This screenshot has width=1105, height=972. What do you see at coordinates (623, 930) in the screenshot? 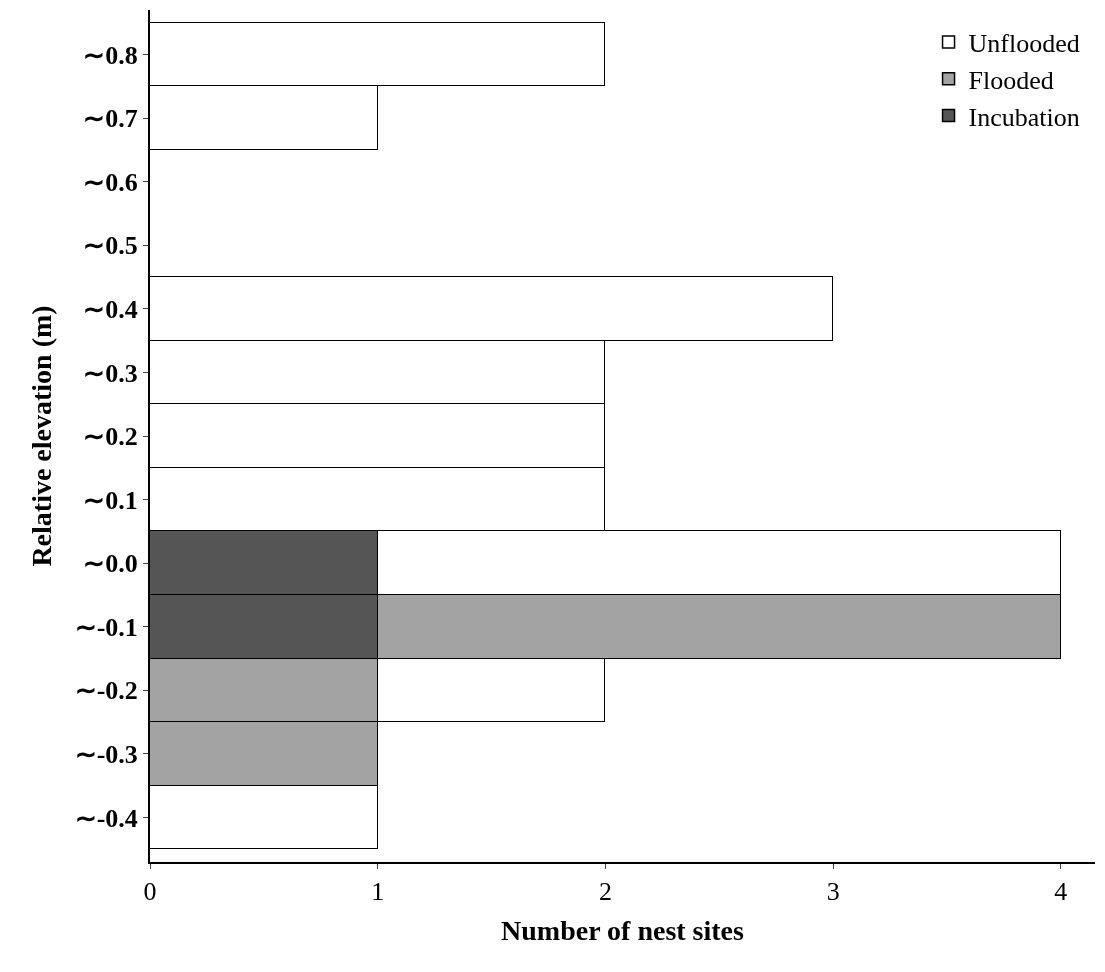
I see `x-axis-title: Number of nest sites` at bounding box center [623, 930].